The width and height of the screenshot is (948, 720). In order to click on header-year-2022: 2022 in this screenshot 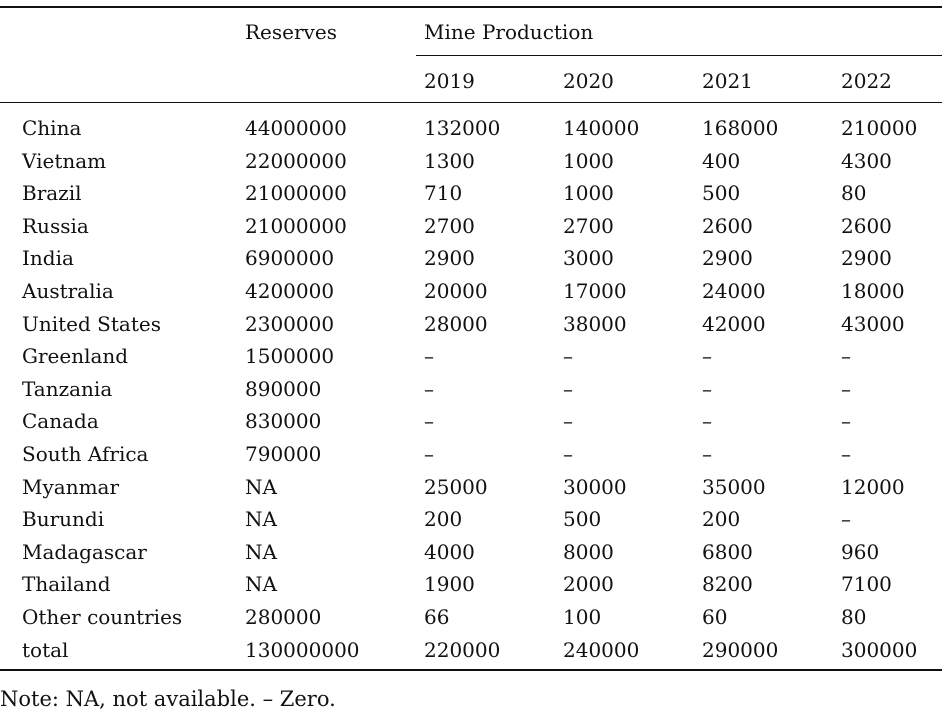, I will do `click(866, 81)`.